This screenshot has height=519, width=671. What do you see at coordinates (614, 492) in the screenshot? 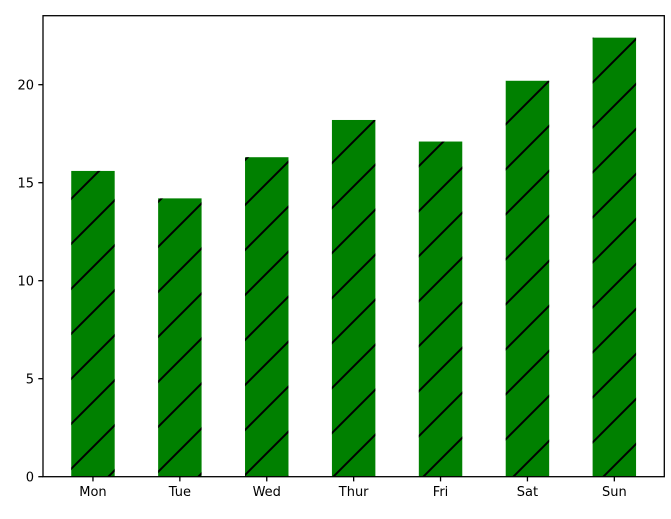
I see `x-tick-label-sun: Sun` at bounding box center [614, 492].